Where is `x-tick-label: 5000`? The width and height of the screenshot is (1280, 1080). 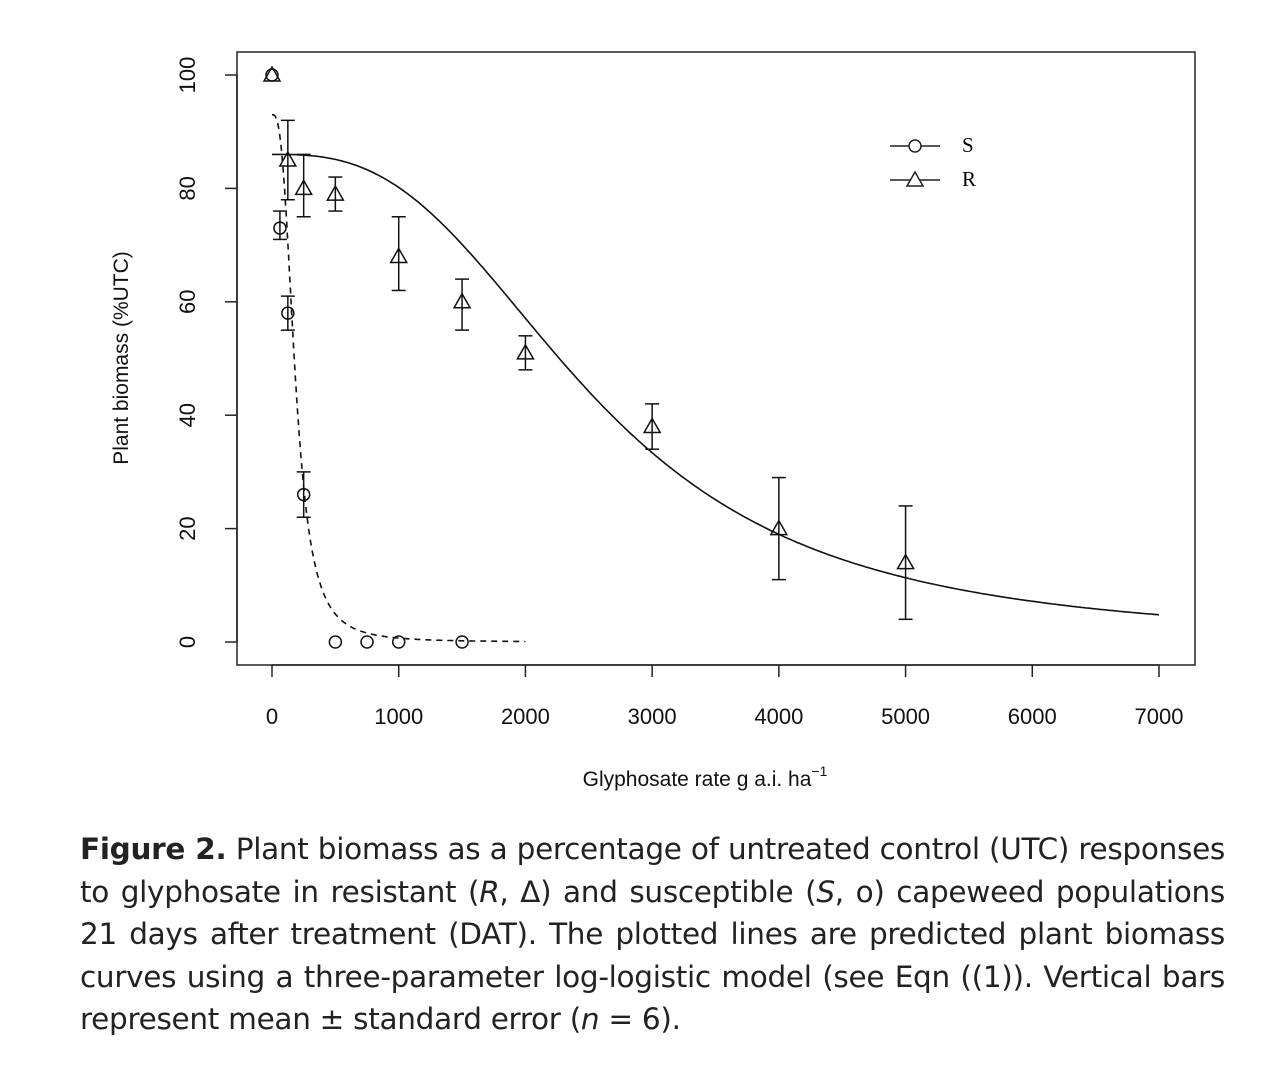 x-tick-label: 5000 is located at coordinates (905, 716).